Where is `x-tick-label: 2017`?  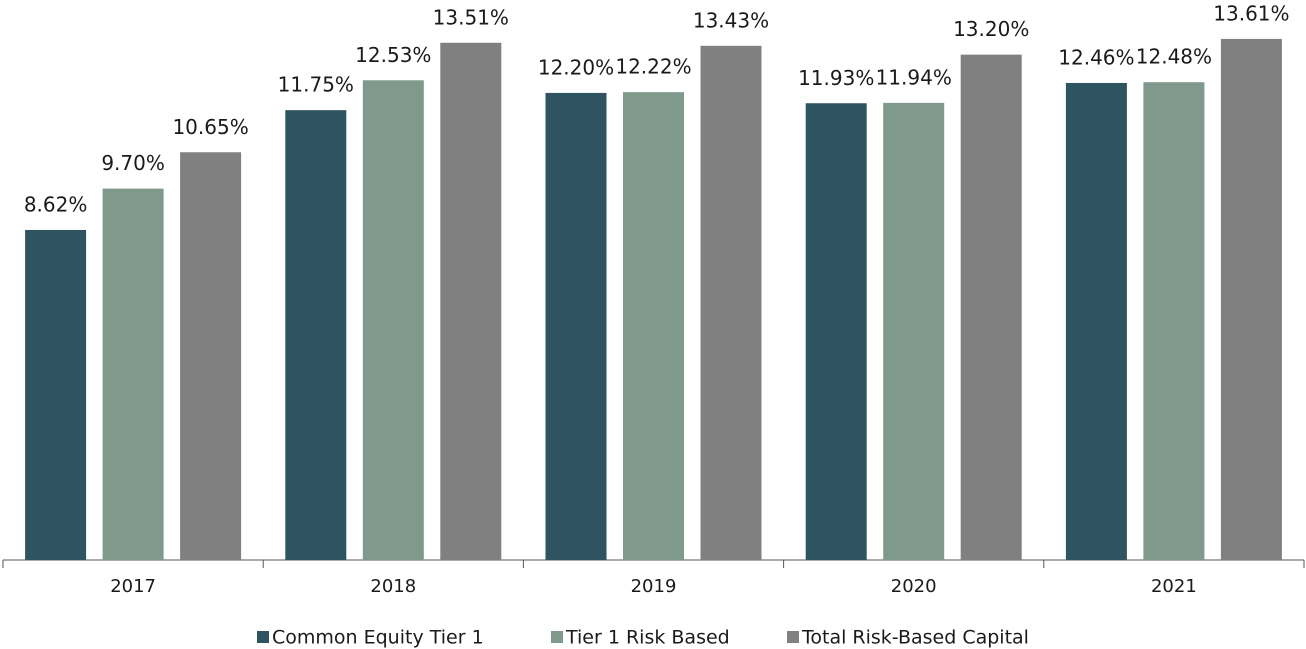
x-tick-label: 2017 is located at coordinates (133, 586).